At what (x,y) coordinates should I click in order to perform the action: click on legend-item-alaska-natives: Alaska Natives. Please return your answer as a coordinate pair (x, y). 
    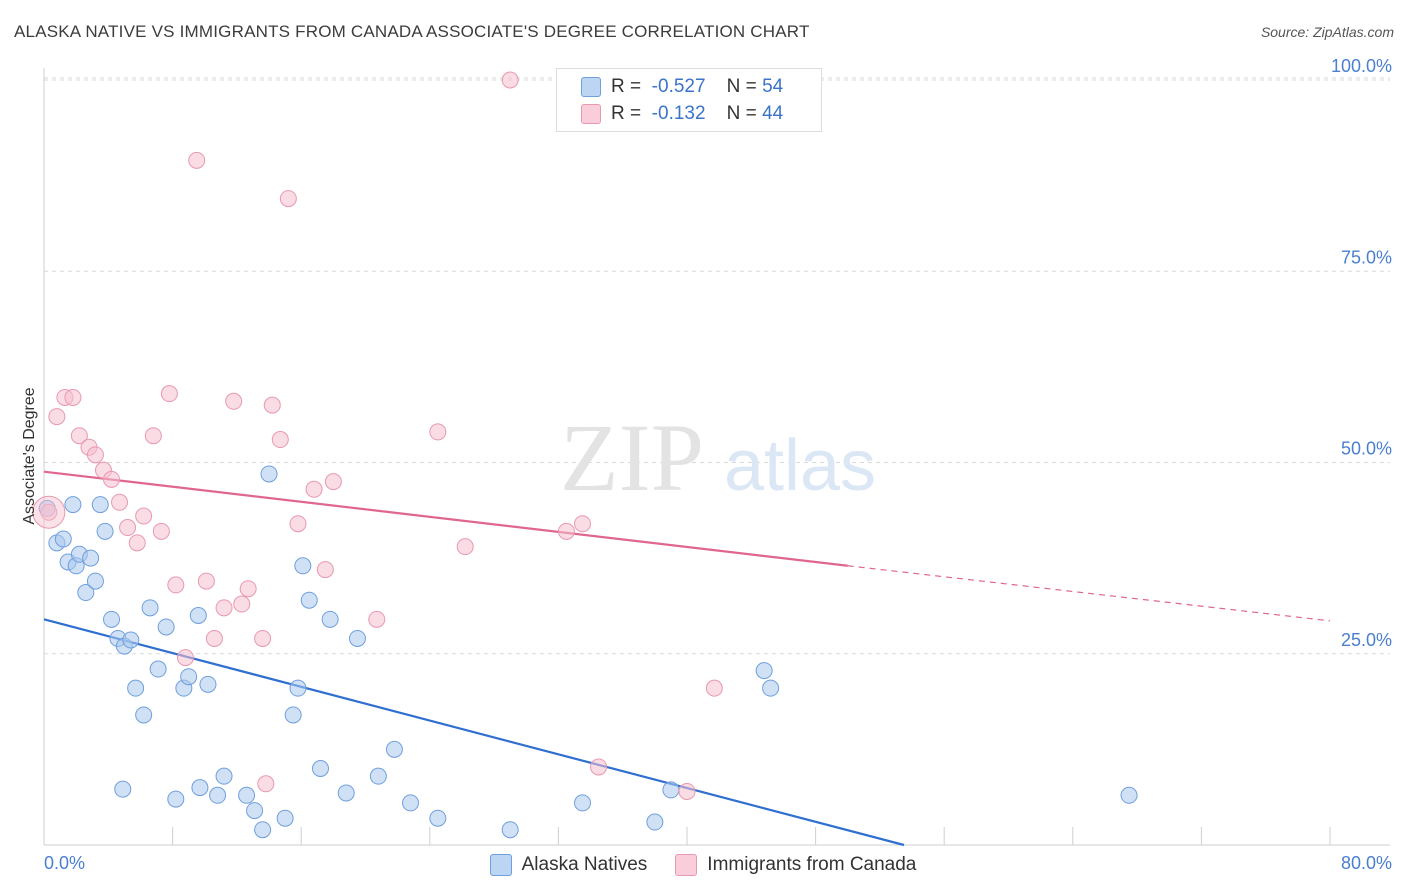
    Looking at the image, I should click on (568, 865).